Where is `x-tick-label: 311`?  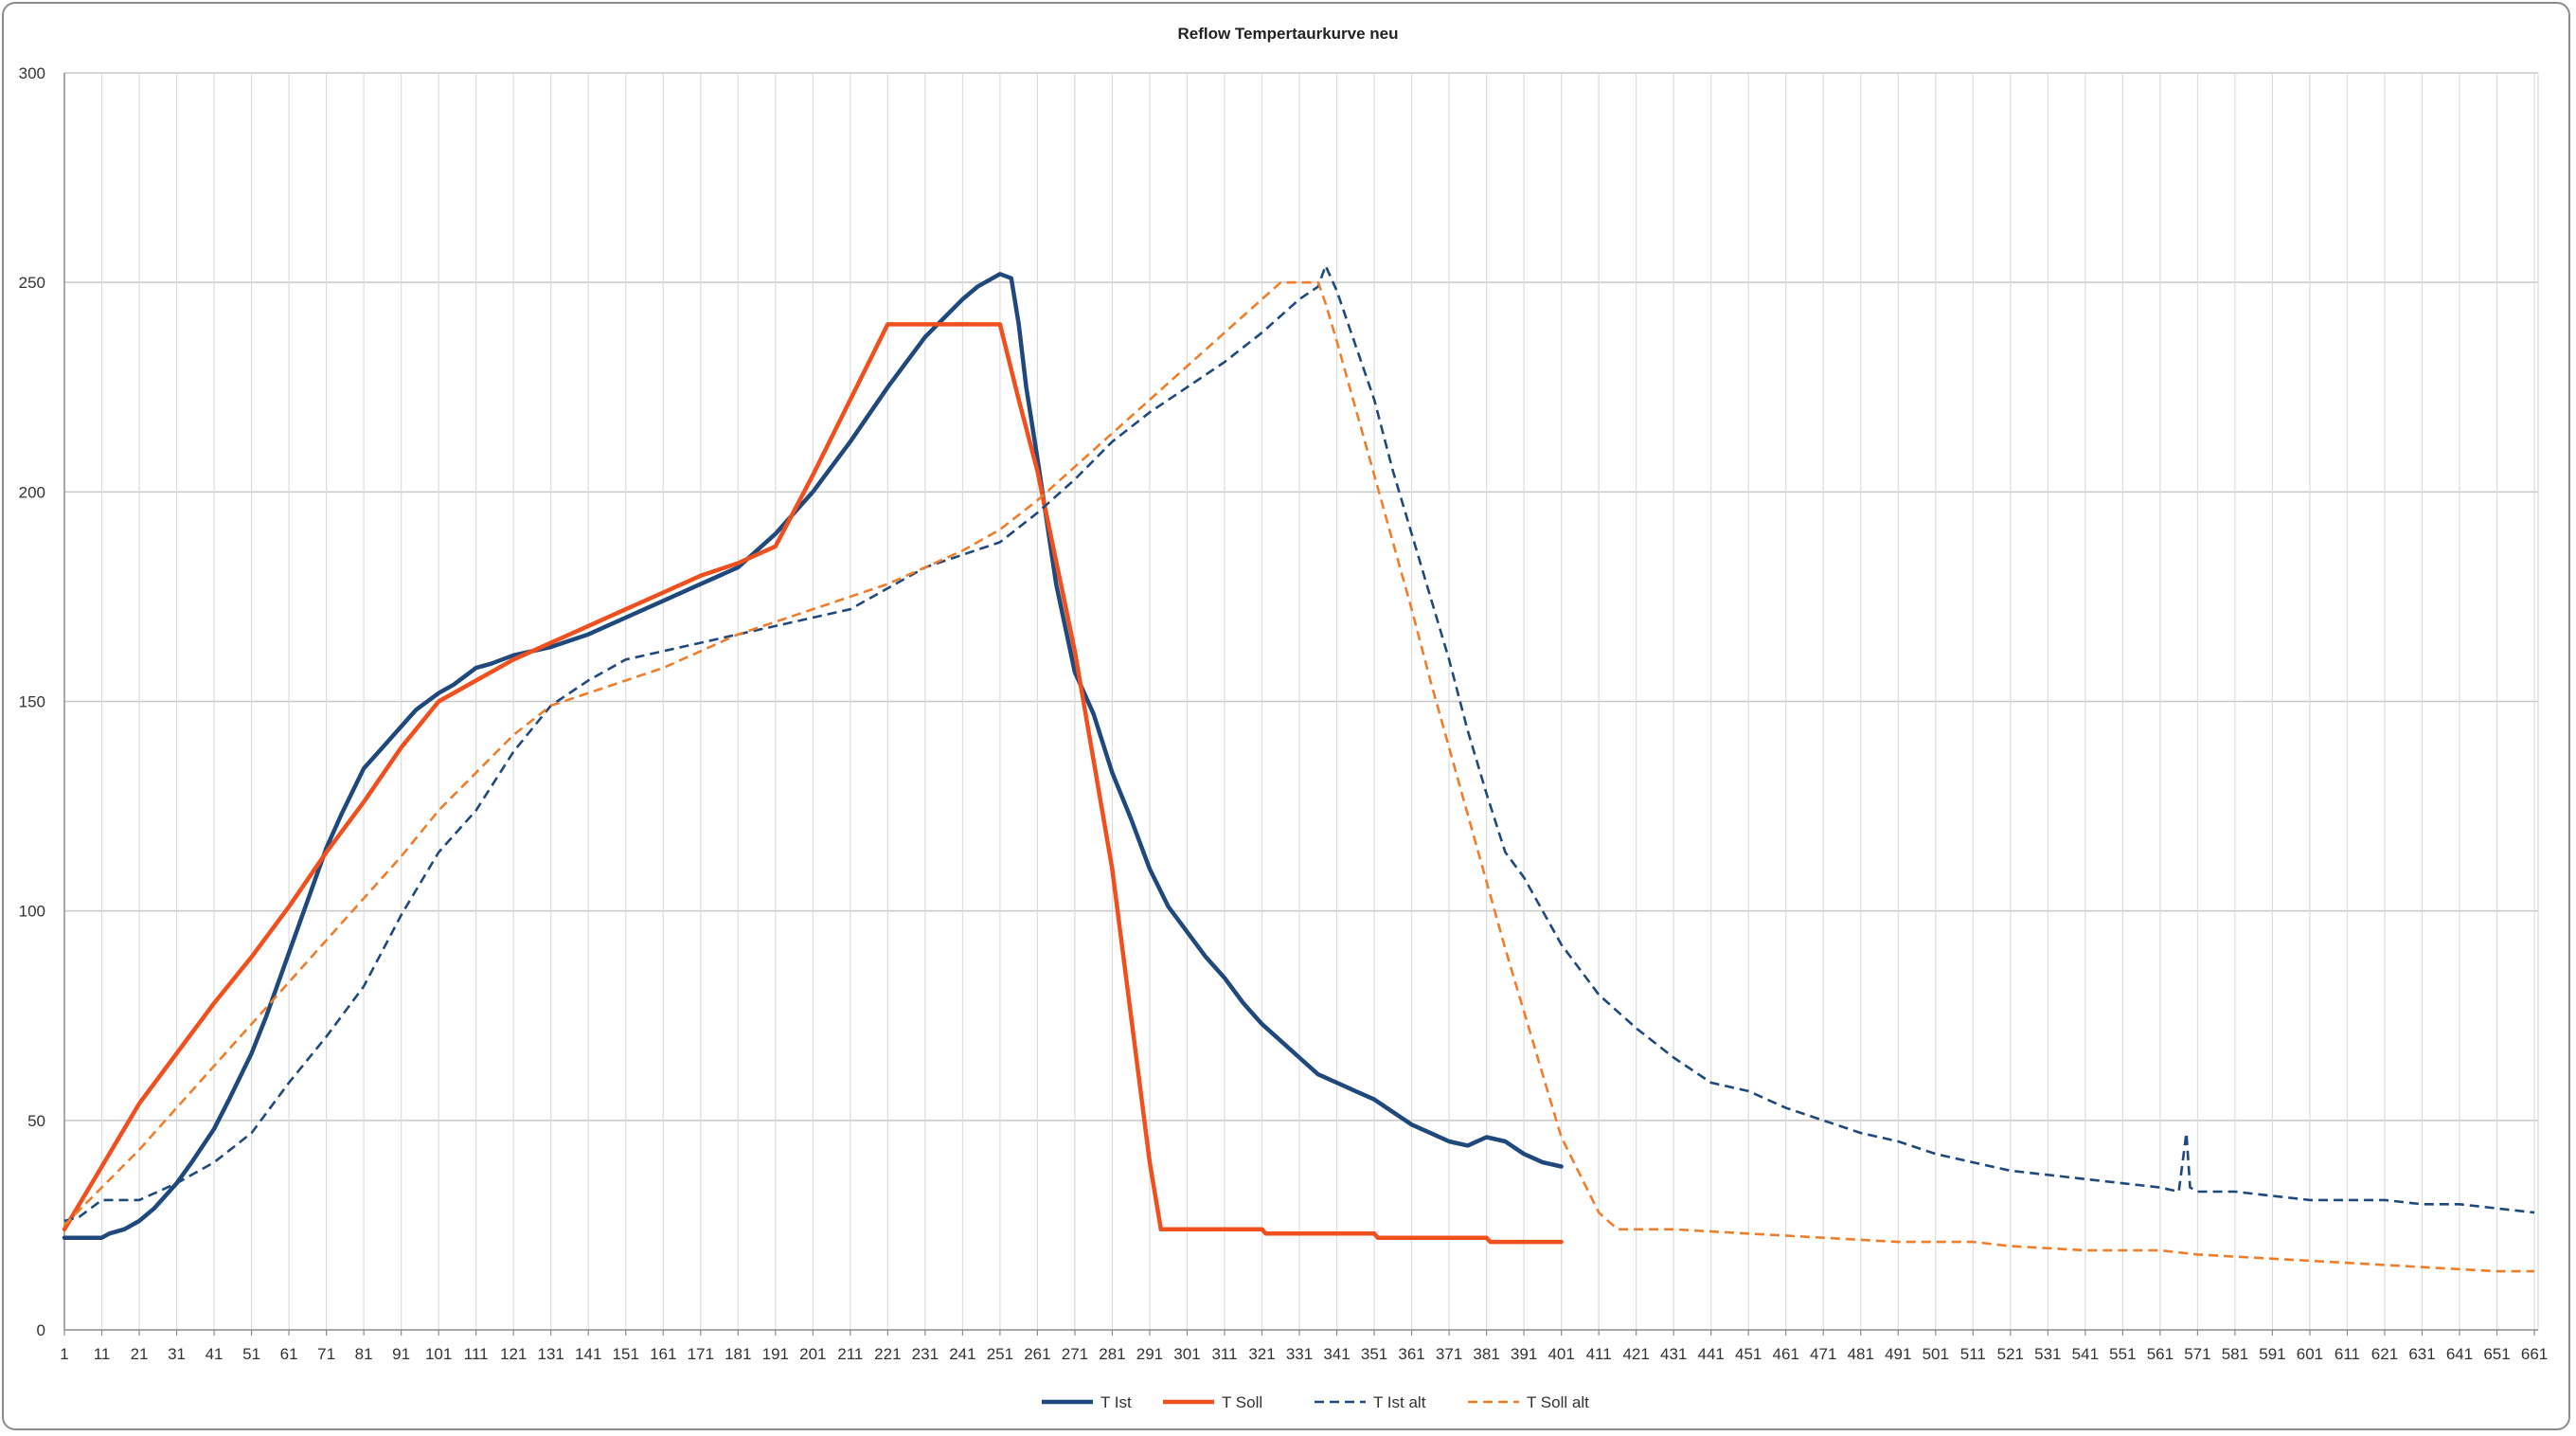
x-tick-label: 311 is located at coordinates (1224, 1354).